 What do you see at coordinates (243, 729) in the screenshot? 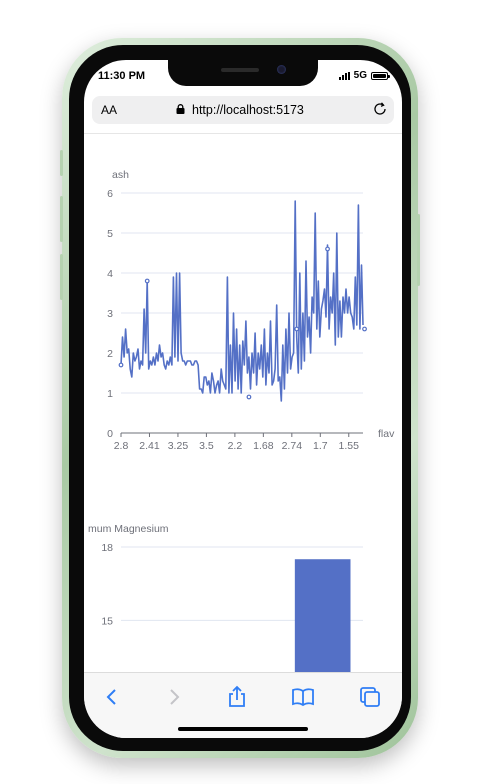
I see `home-indicator` at bounding box center [243, 729].